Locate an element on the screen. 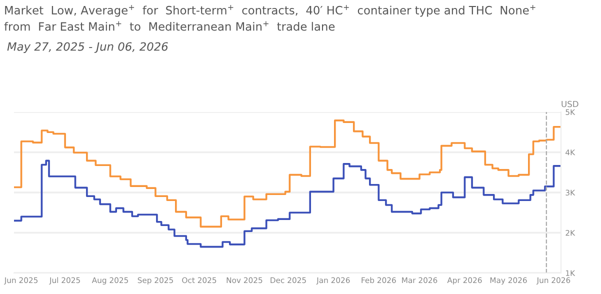  chart-subtitle: May 27, 2025 - Jun 06, 2026 is located at coordinates (87, 48).